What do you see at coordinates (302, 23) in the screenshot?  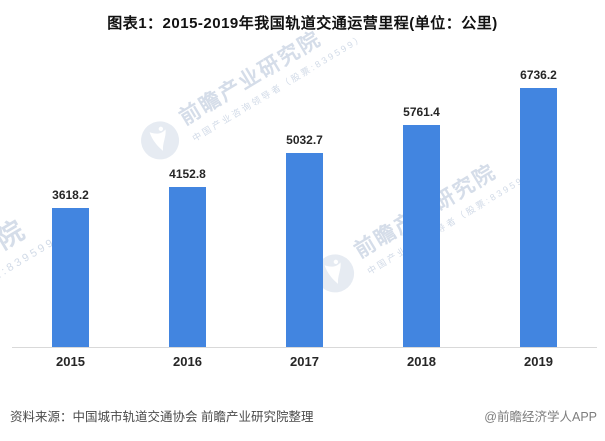 I see `chart-title: 图表1：2015-2019年我国轨道交通运营里程(单位：公里)` at bounding box center [302, 23].